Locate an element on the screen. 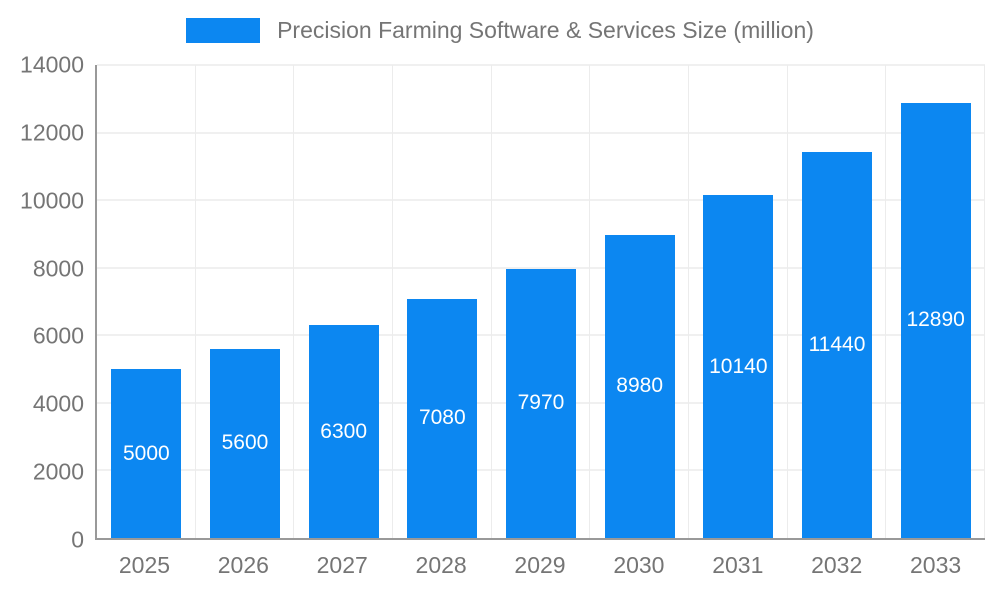 The image size is (1000, 600). bar-2031: 10140 is located at coordinates (738, 366).